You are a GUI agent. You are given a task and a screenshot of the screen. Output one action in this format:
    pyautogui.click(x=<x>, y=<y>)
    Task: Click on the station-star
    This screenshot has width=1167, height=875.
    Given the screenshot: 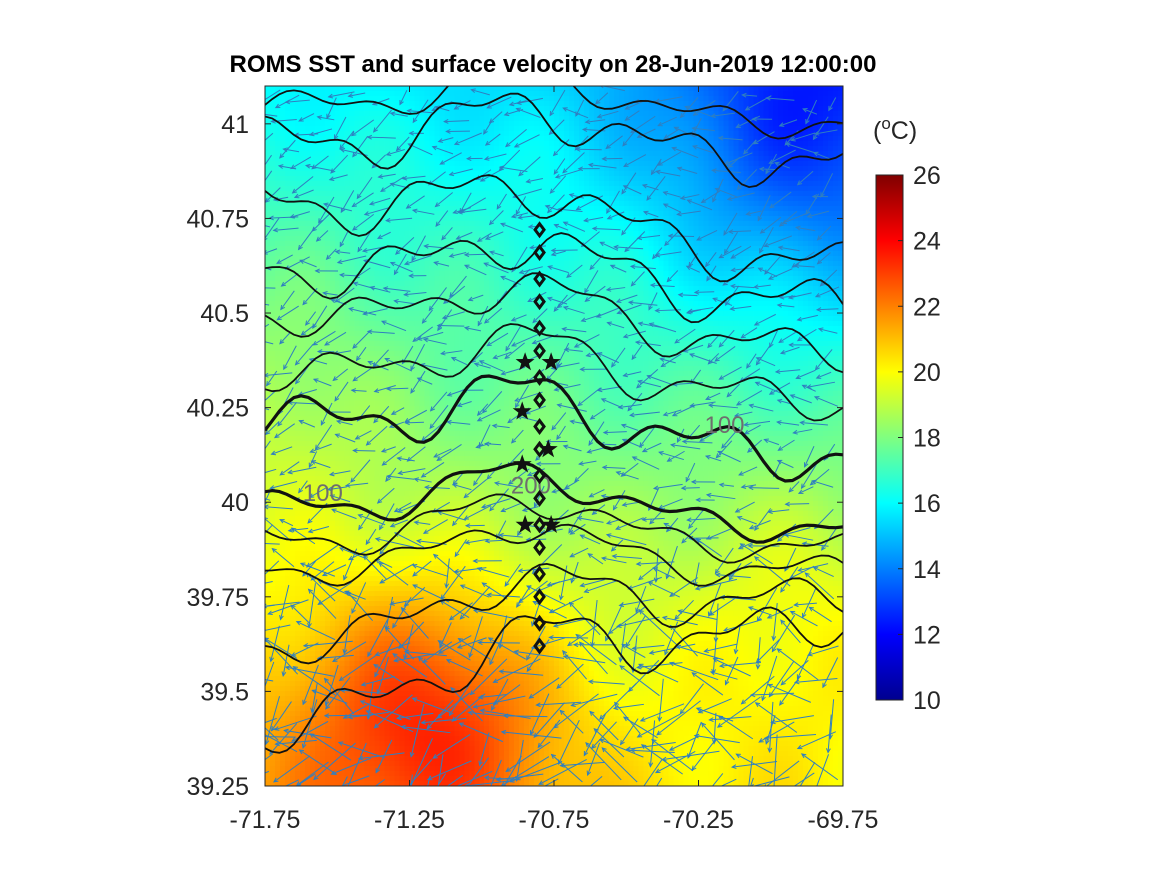 What is the action you would take?
    pyautogui.click(x=522, y=410)
    